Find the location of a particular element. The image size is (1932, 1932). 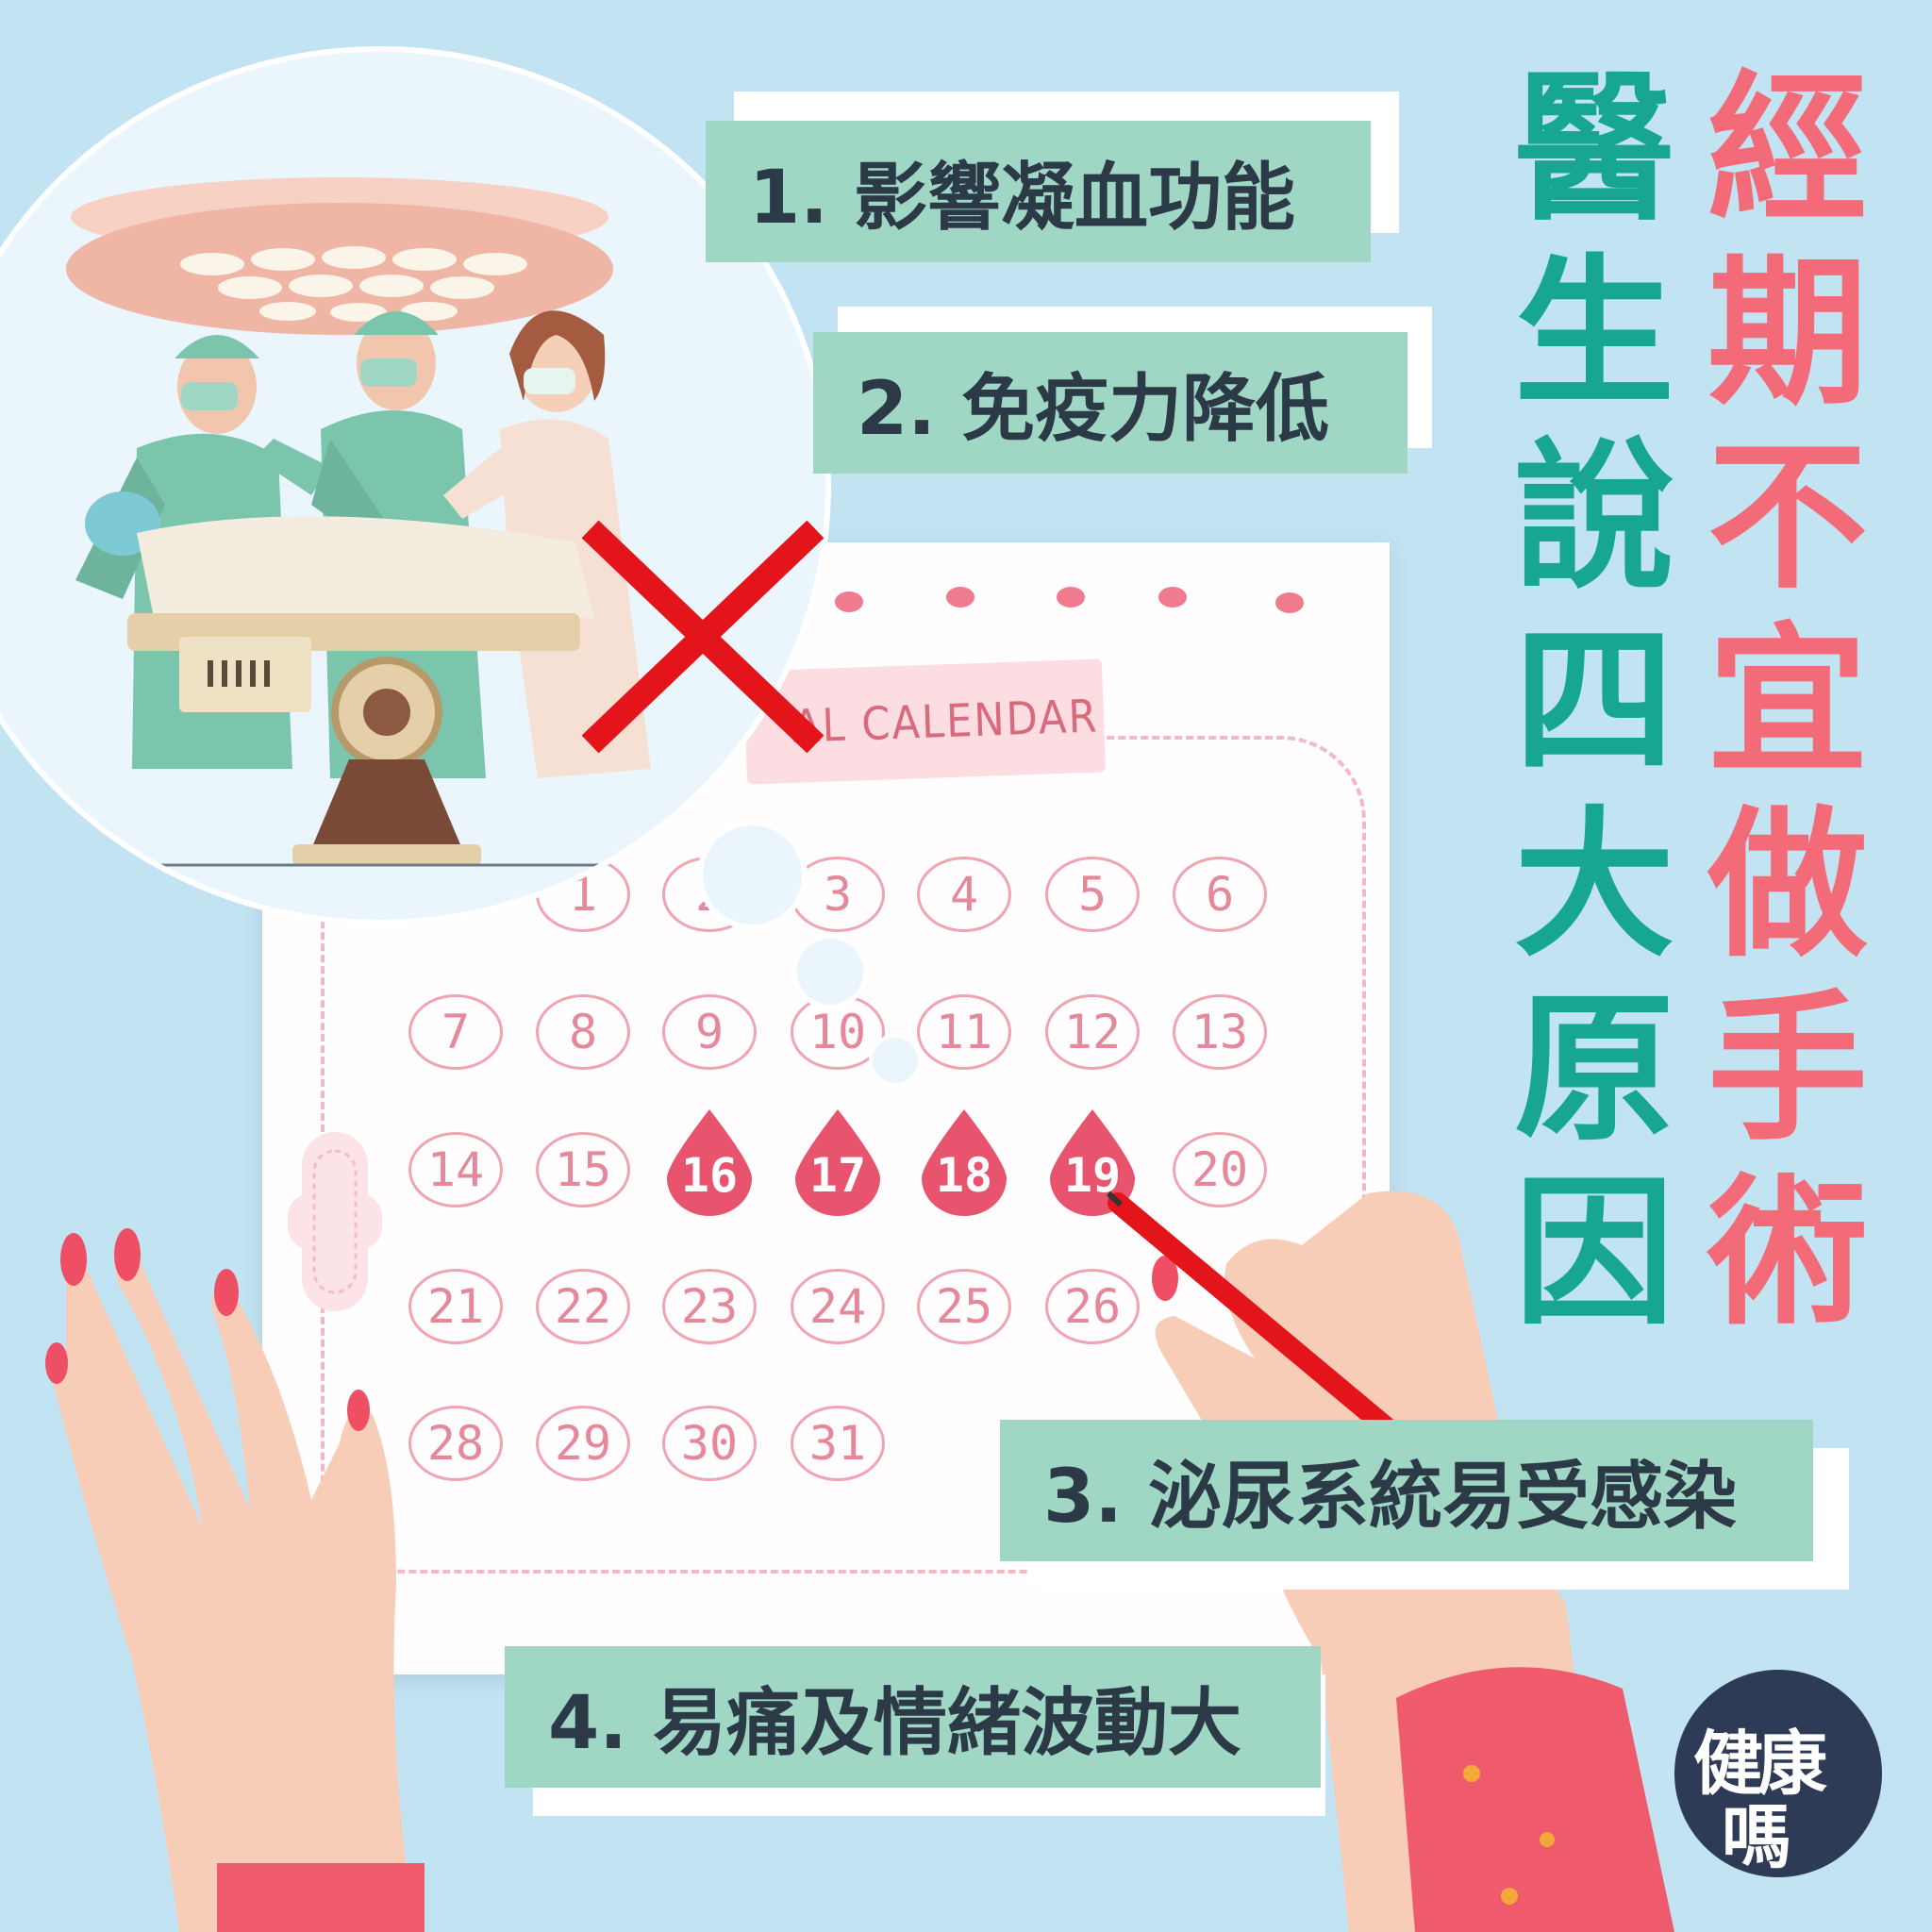

reason-3: 3. 泌尿系統易受感染 is located at coordinates (1407, 1491).